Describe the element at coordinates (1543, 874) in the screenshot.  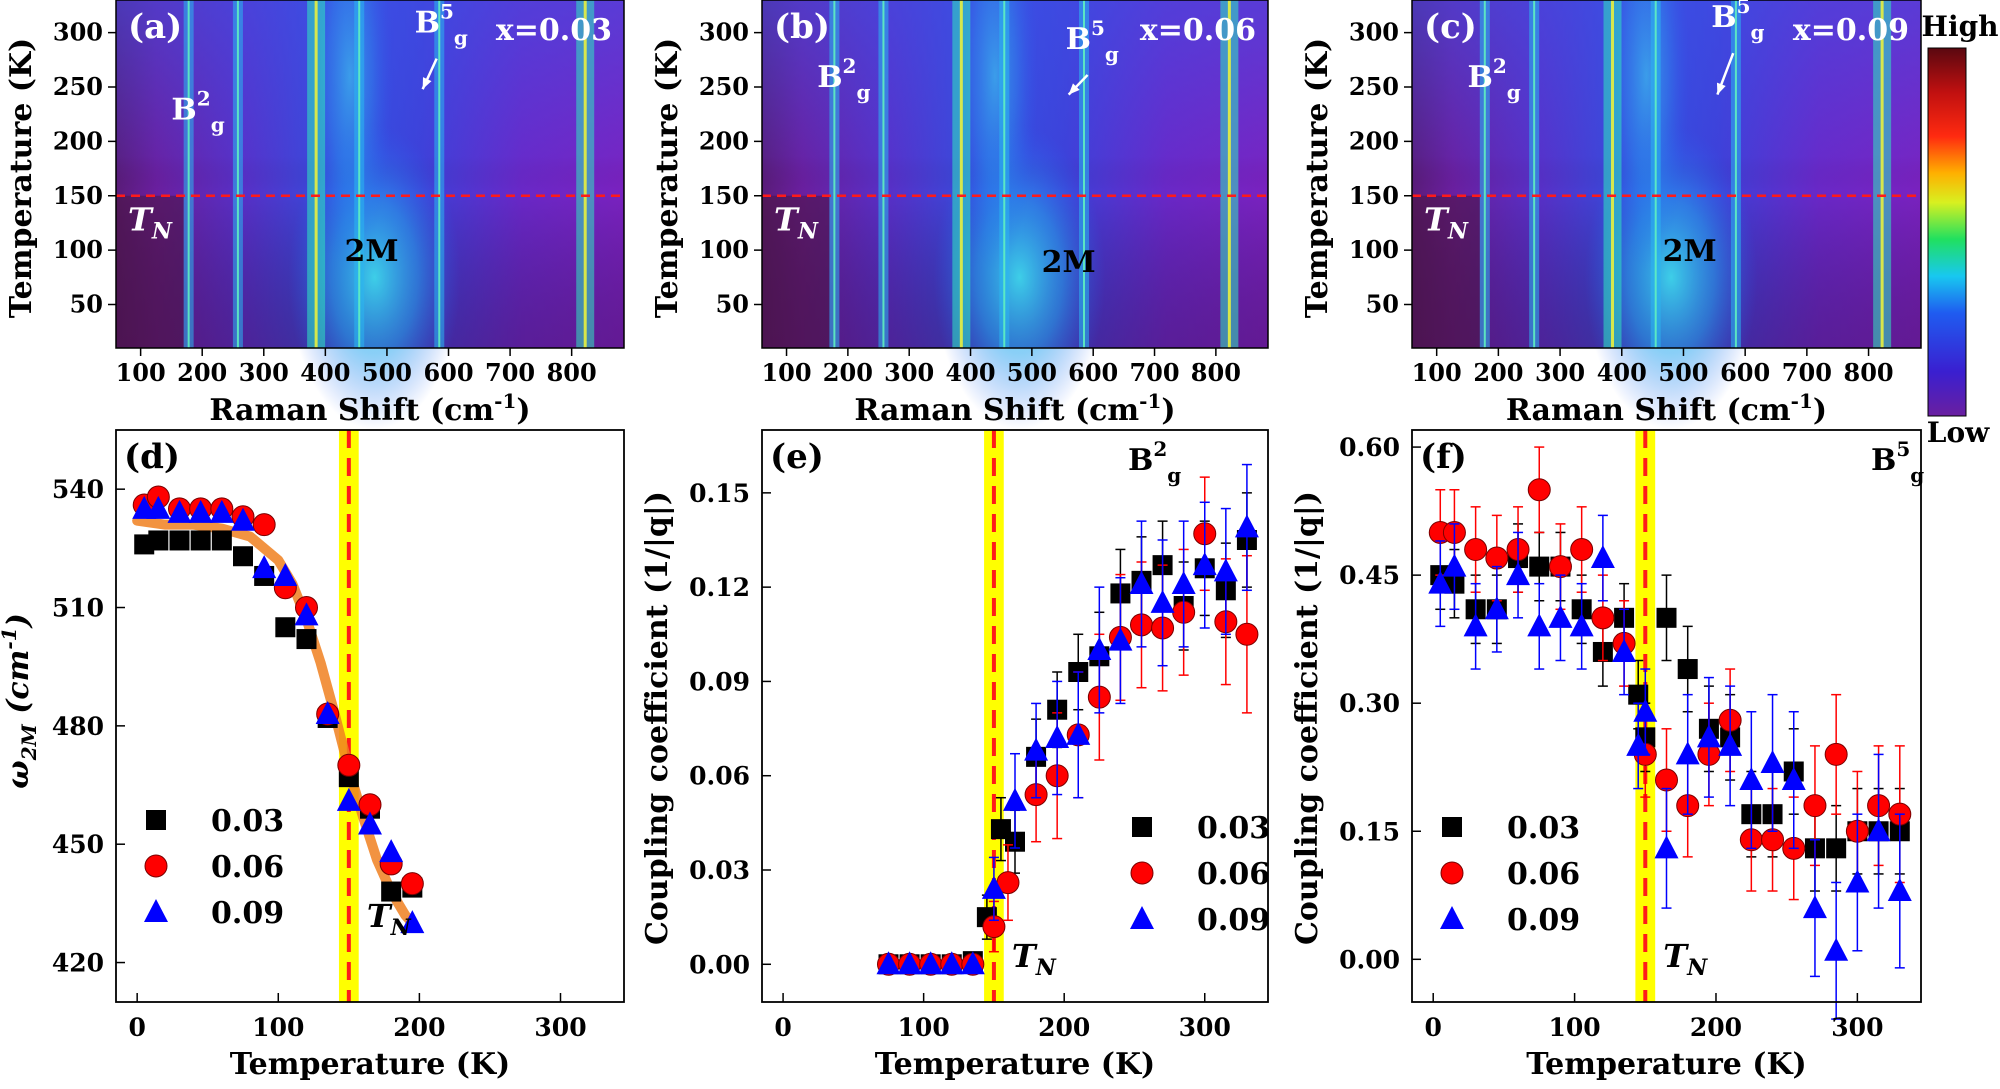
I see `legend-label: 0.06` at that location.